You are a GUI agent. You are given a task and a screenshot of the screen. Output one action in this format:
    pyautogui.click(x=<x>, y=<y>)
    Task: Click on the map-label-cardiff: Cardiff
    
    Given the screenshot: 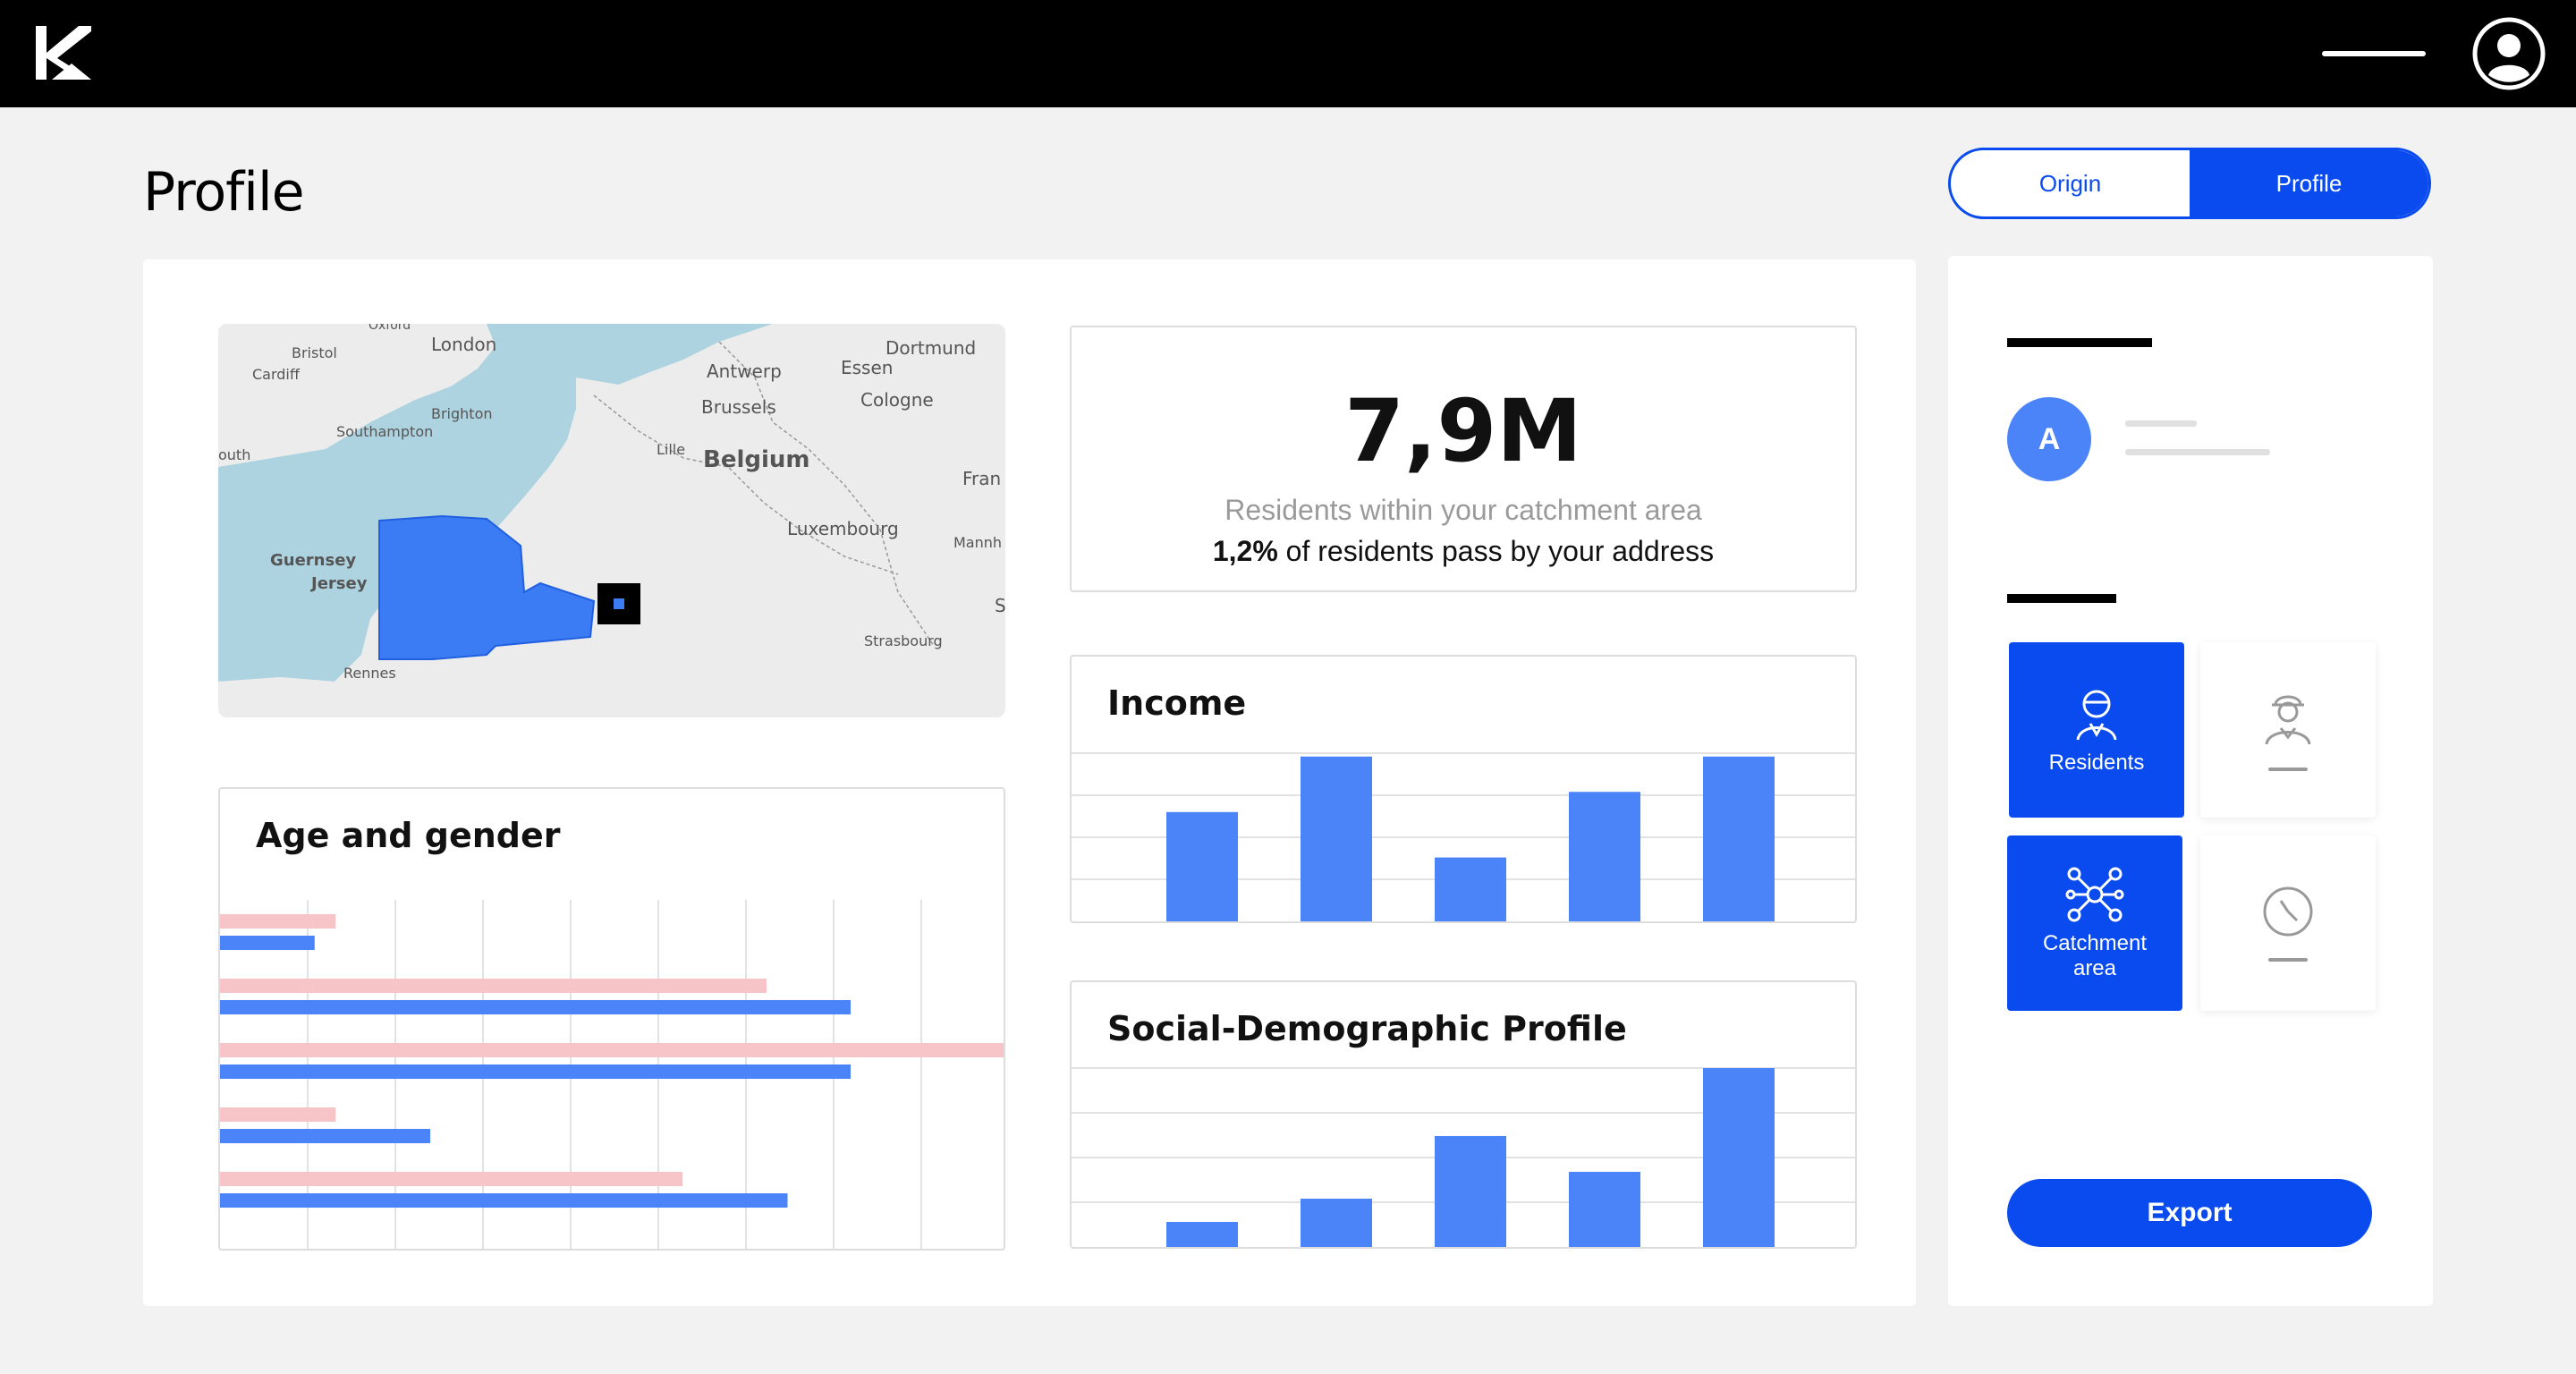 What is the action you would take?
    pyautogui.click(x=276, y=374)
    